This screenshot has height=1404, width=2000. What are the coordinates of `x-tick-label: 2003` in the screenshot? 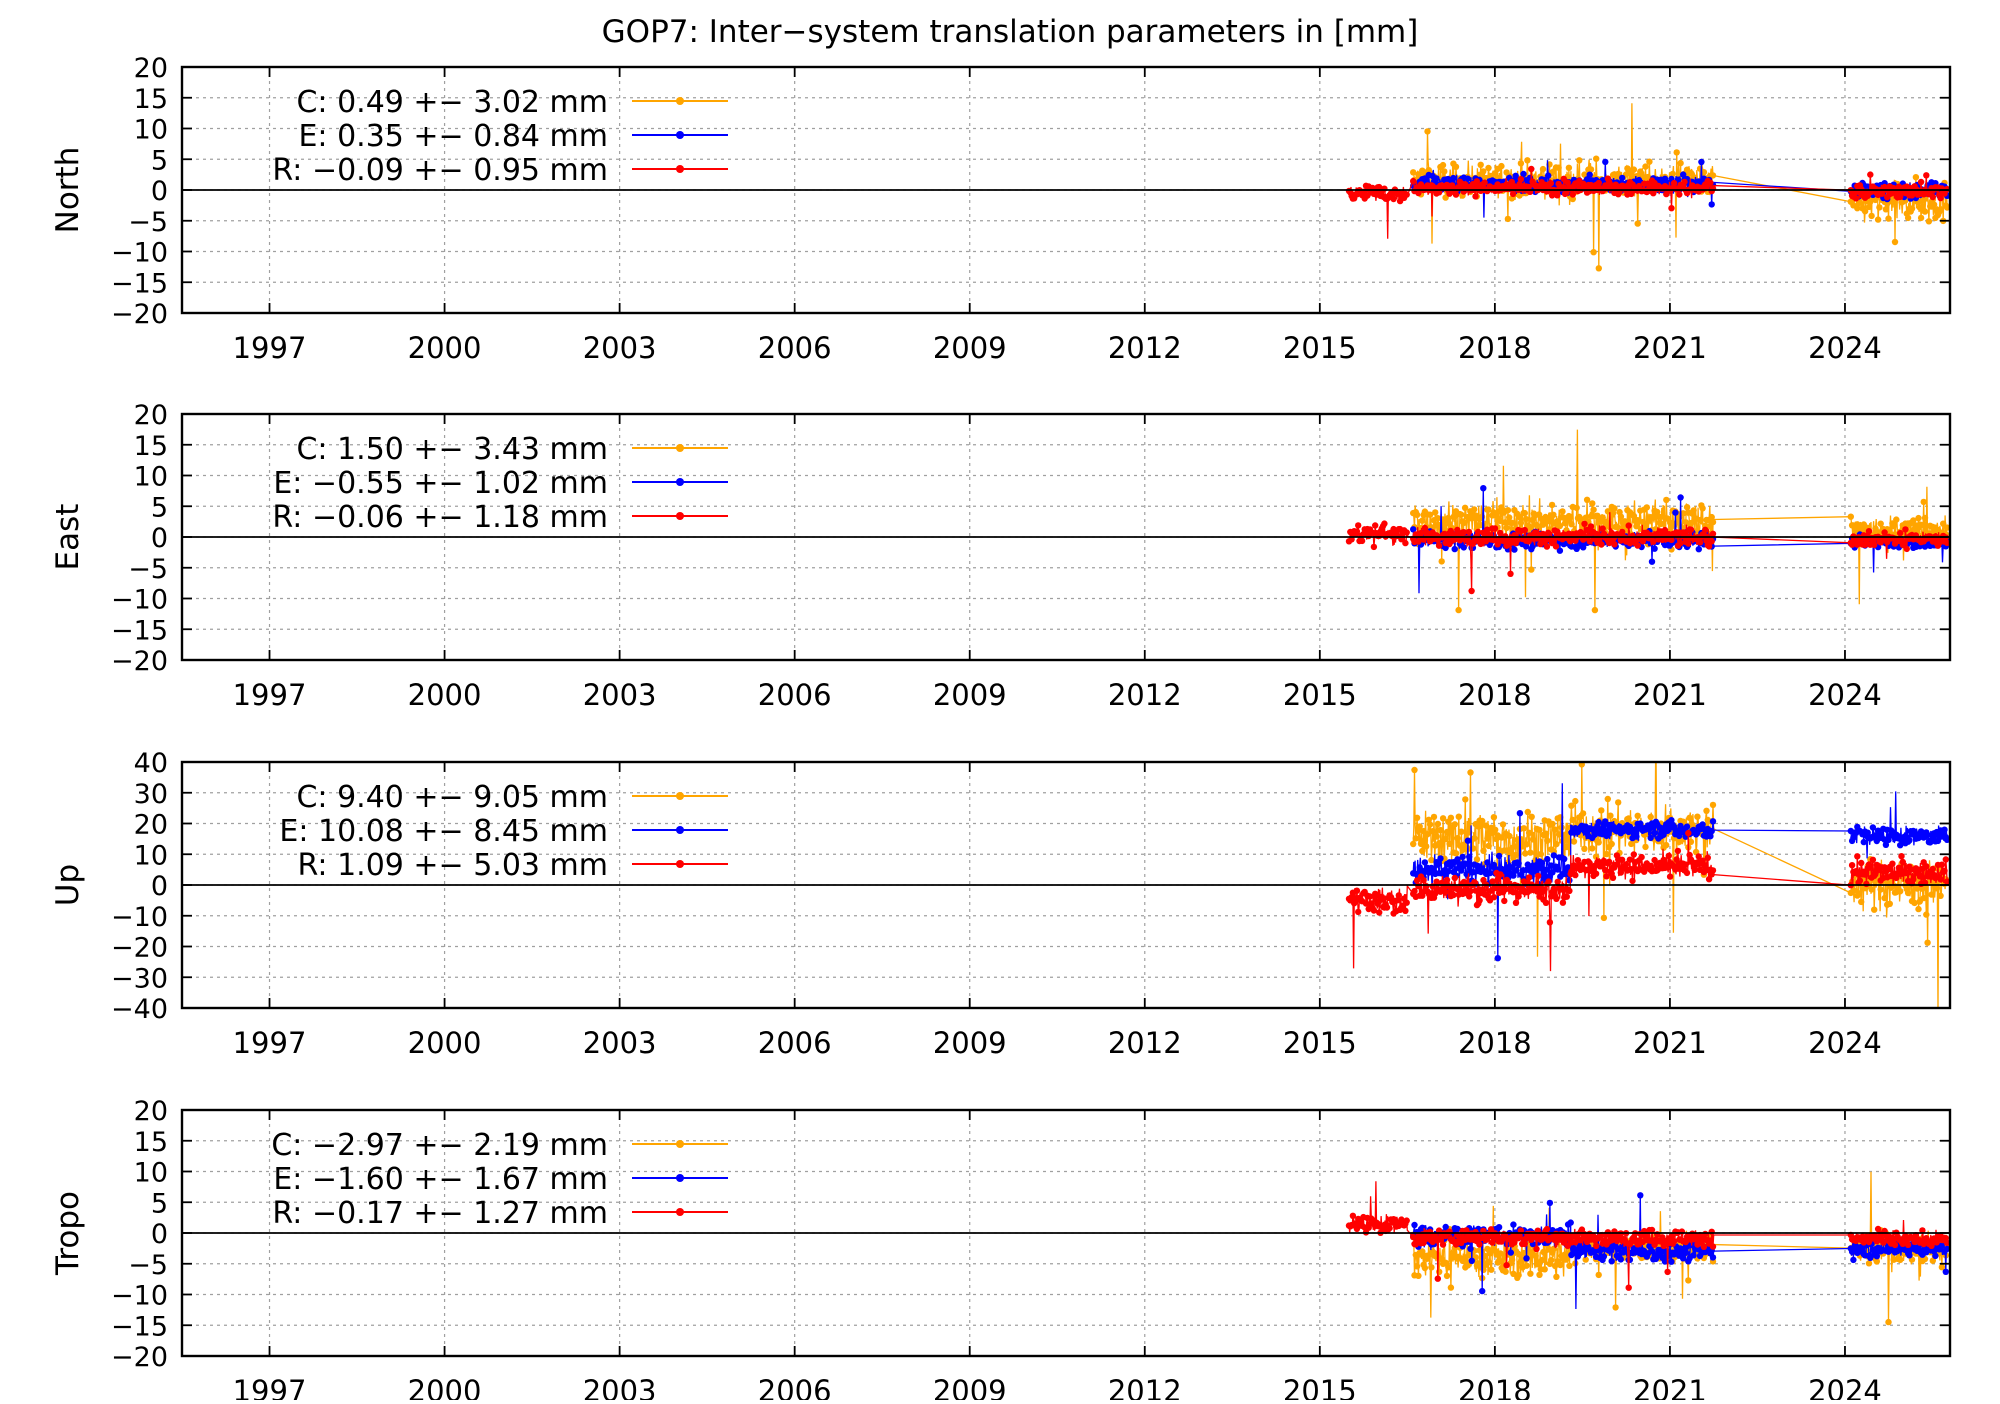 It's located at (620, 1387).